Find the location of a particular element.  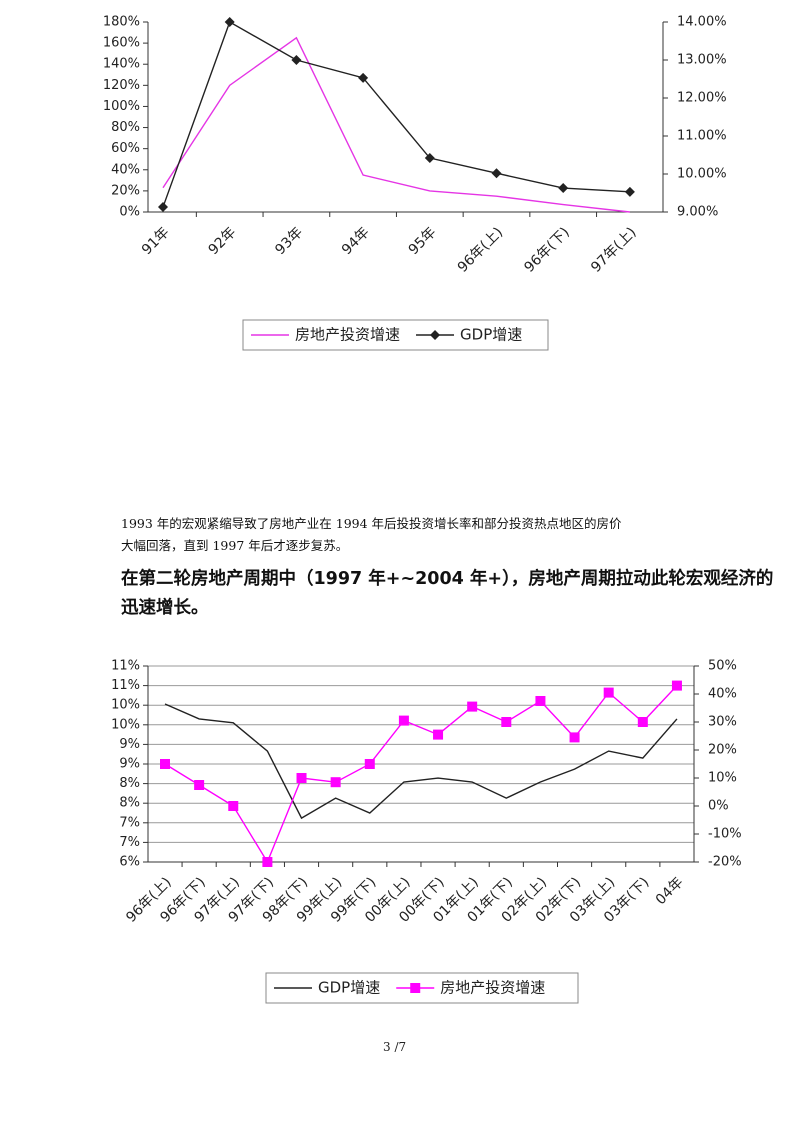

y2-tick-label: 14.00% is located at coordinates (702, 22).